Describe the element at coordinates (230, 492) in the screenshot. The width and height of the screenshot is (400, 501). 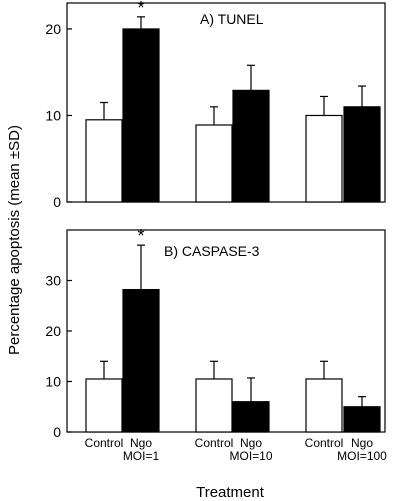
I see `x-axis-label: Treatment` at that location.